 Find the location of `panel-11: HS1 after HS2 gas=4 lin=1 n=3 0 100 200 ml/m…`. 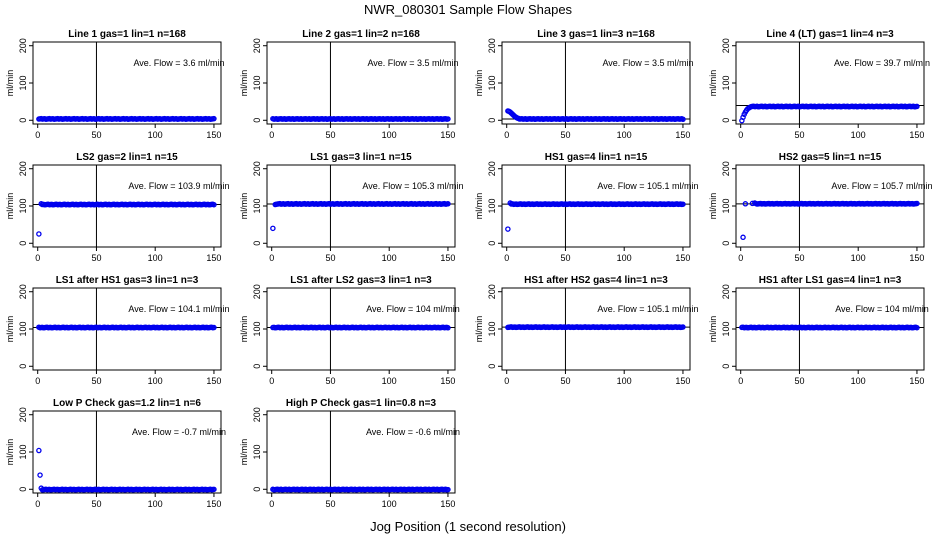

panel-11: HS1 after HS2 gas=4 lin=1 n=3 0 100 200 ml/m… is located at coordinates (586, 330).